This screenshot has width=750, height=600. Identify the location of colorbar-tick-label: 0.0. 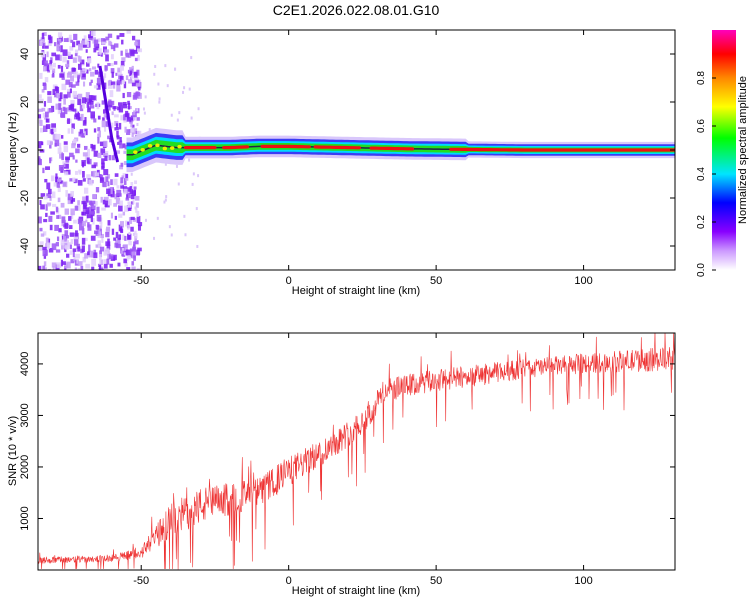
(701, 270).